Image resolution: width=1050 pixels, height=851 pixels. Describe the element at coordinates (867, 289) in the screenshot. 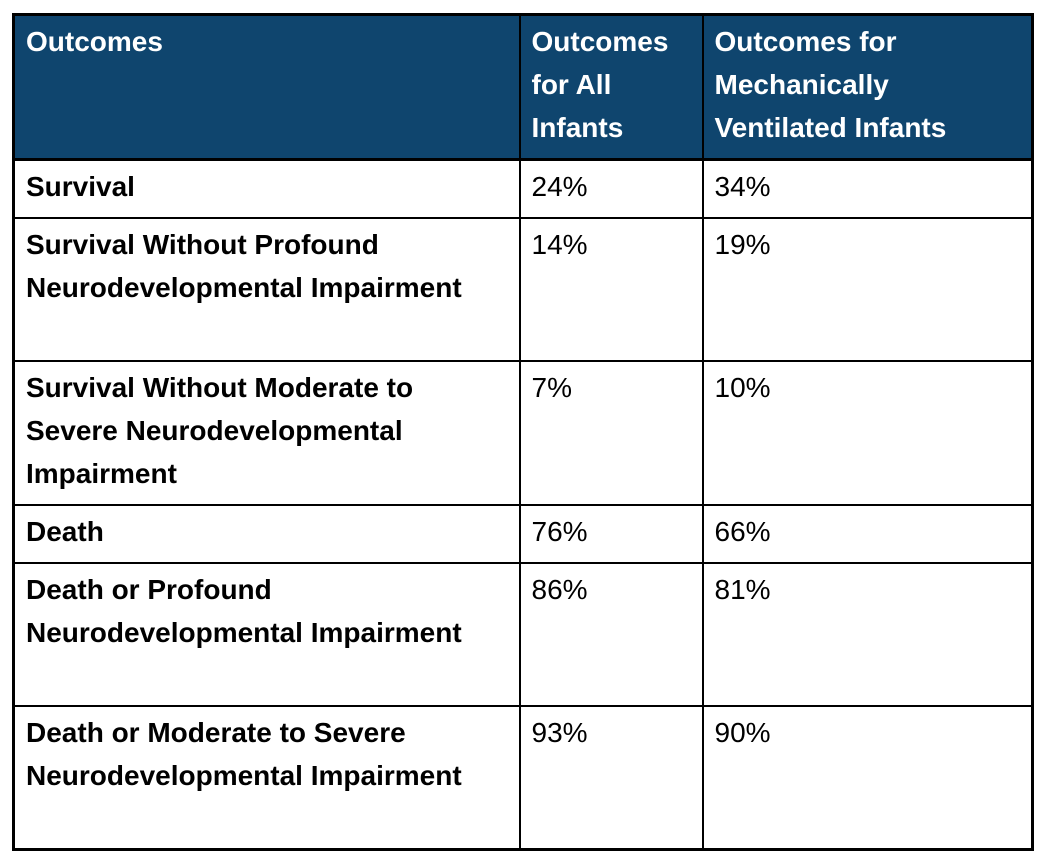

I see `ventilated-infants-value: 19%` at that location.